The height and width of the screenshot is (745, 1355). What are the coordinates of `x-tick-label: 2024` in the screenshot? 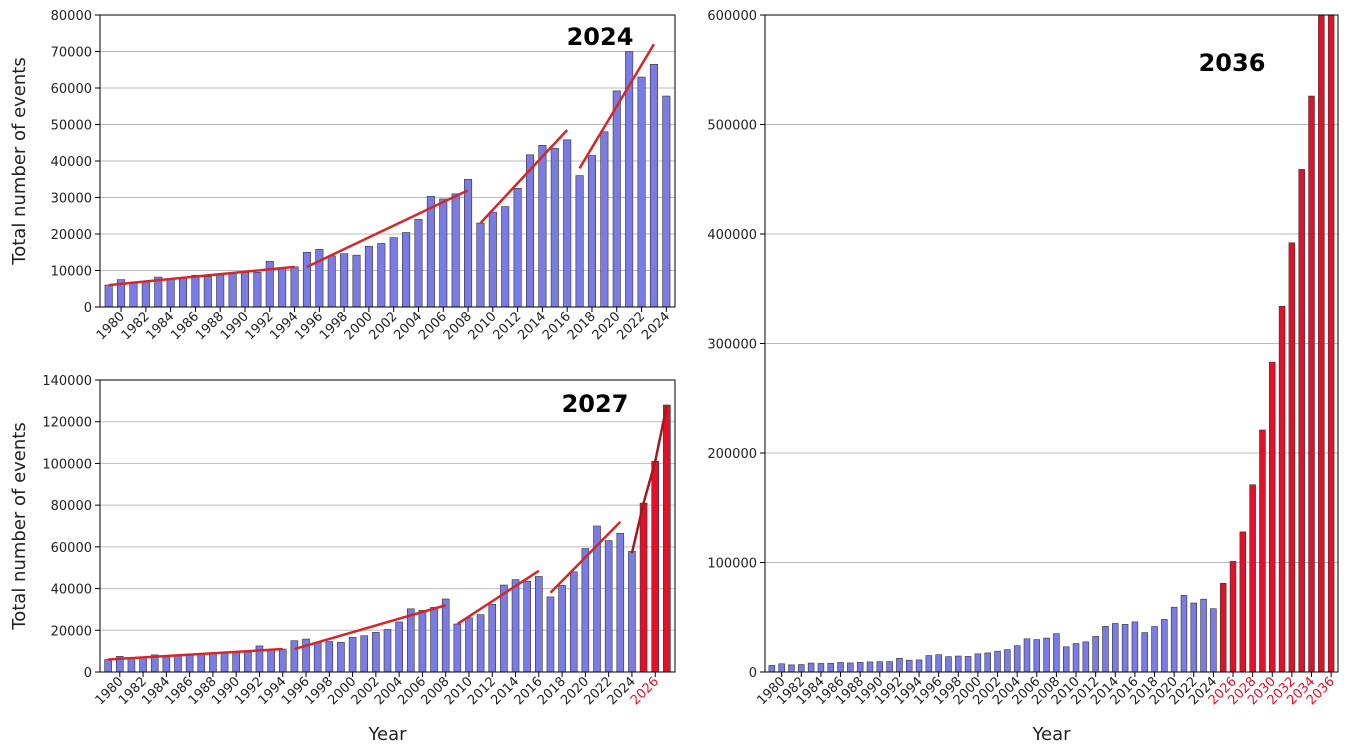 It's located at (656, 326).